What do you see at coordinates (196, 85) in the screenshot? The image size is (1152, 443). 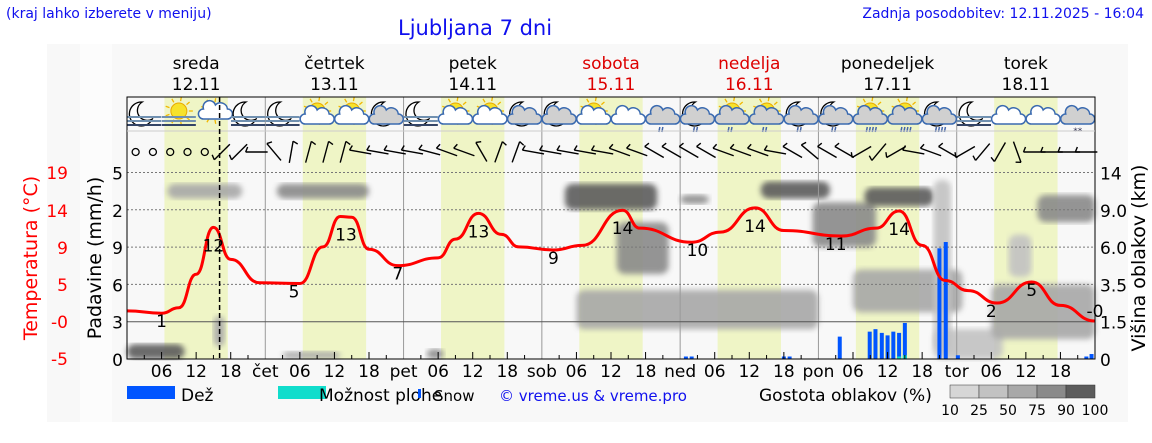 I see `day-date: 12.11` at bounding box center [196, 85].